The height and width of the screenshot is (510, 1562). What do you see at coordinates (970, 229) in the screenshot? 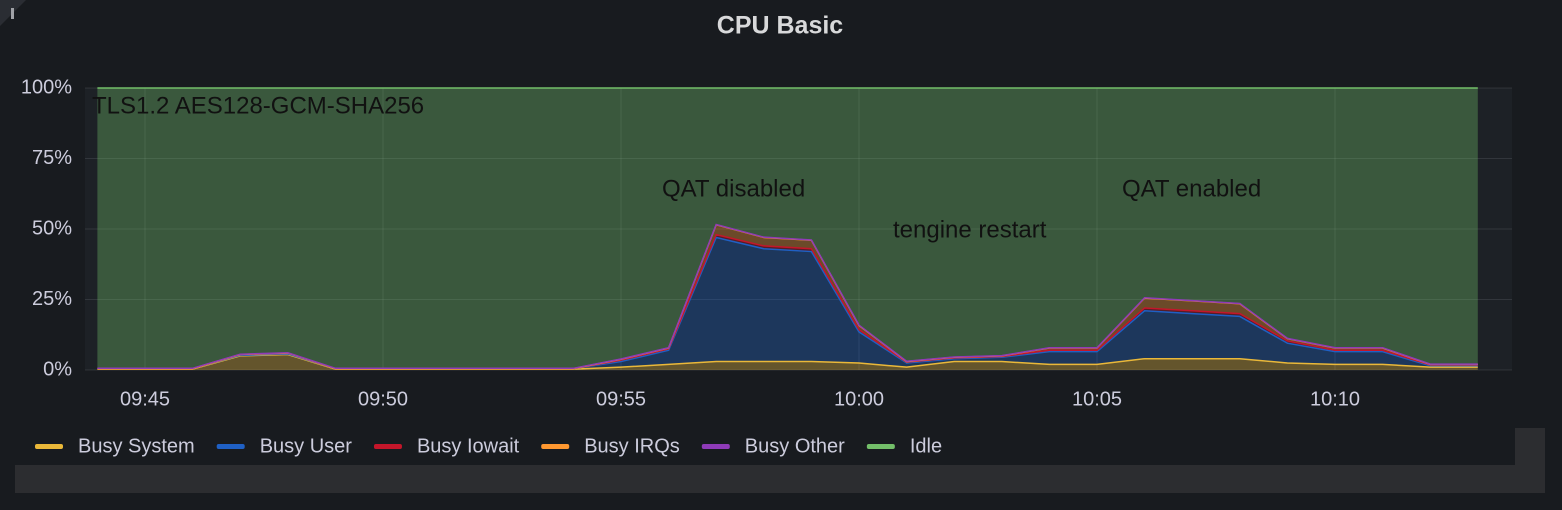
I see `annotation: tengine restart` at bounding box center [970, 229].